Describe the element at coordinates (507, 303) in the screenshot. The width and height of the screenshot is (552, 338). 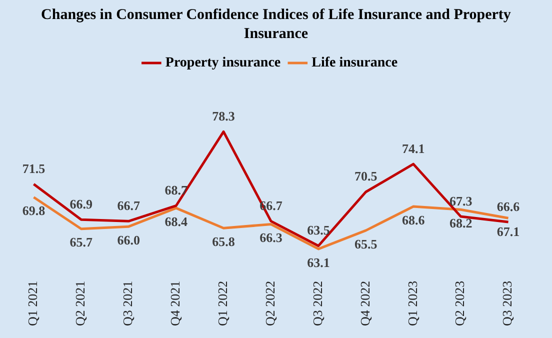
I see `x-tick-label: Q3 2023` at that location.